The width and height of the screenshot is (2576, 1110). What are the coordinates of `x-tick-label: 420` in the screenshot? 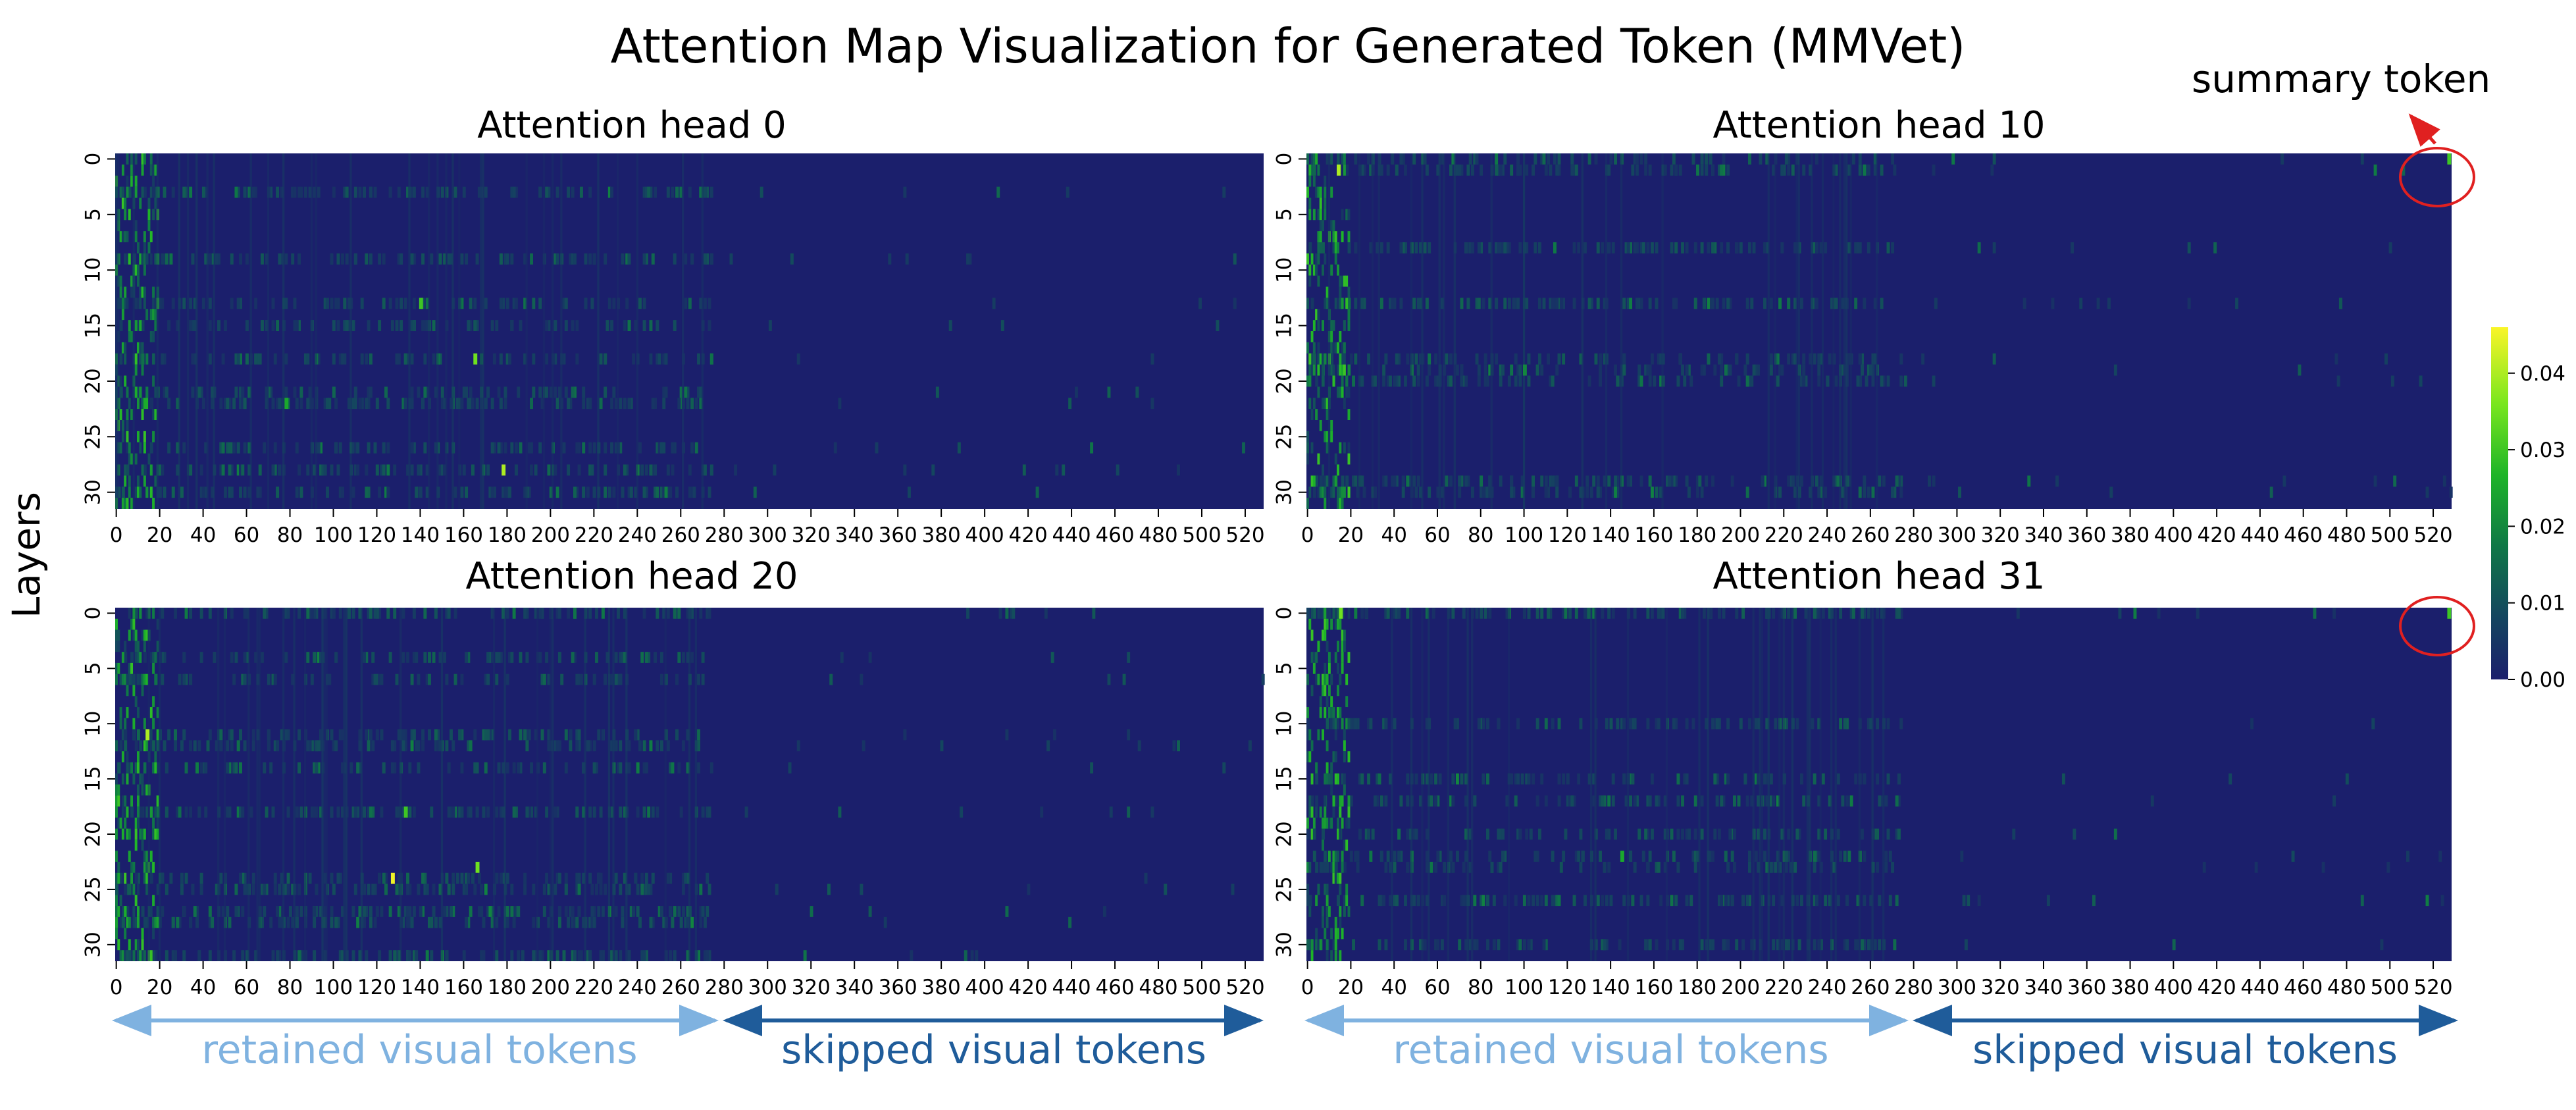 It's located at (1028, 987).